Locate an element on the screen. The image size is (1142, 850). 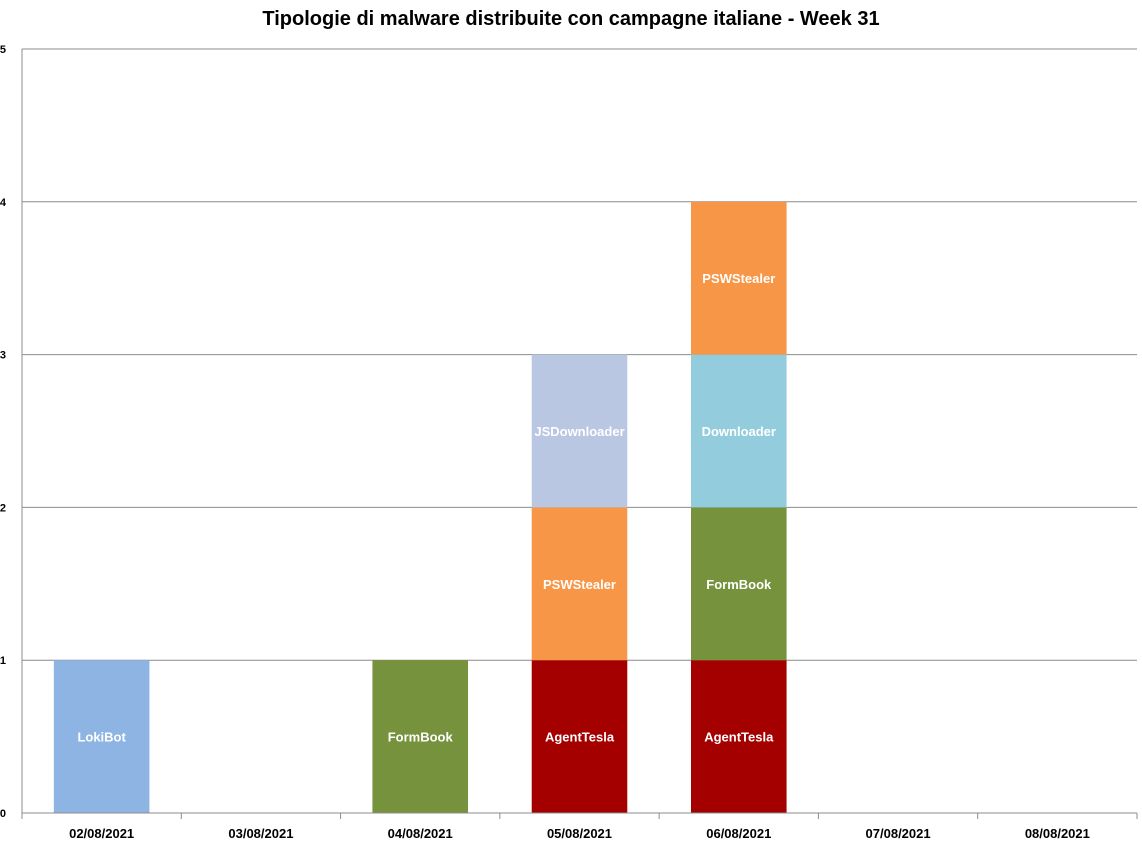
data-label: JSDownloader is located at coordinates (579, 431).